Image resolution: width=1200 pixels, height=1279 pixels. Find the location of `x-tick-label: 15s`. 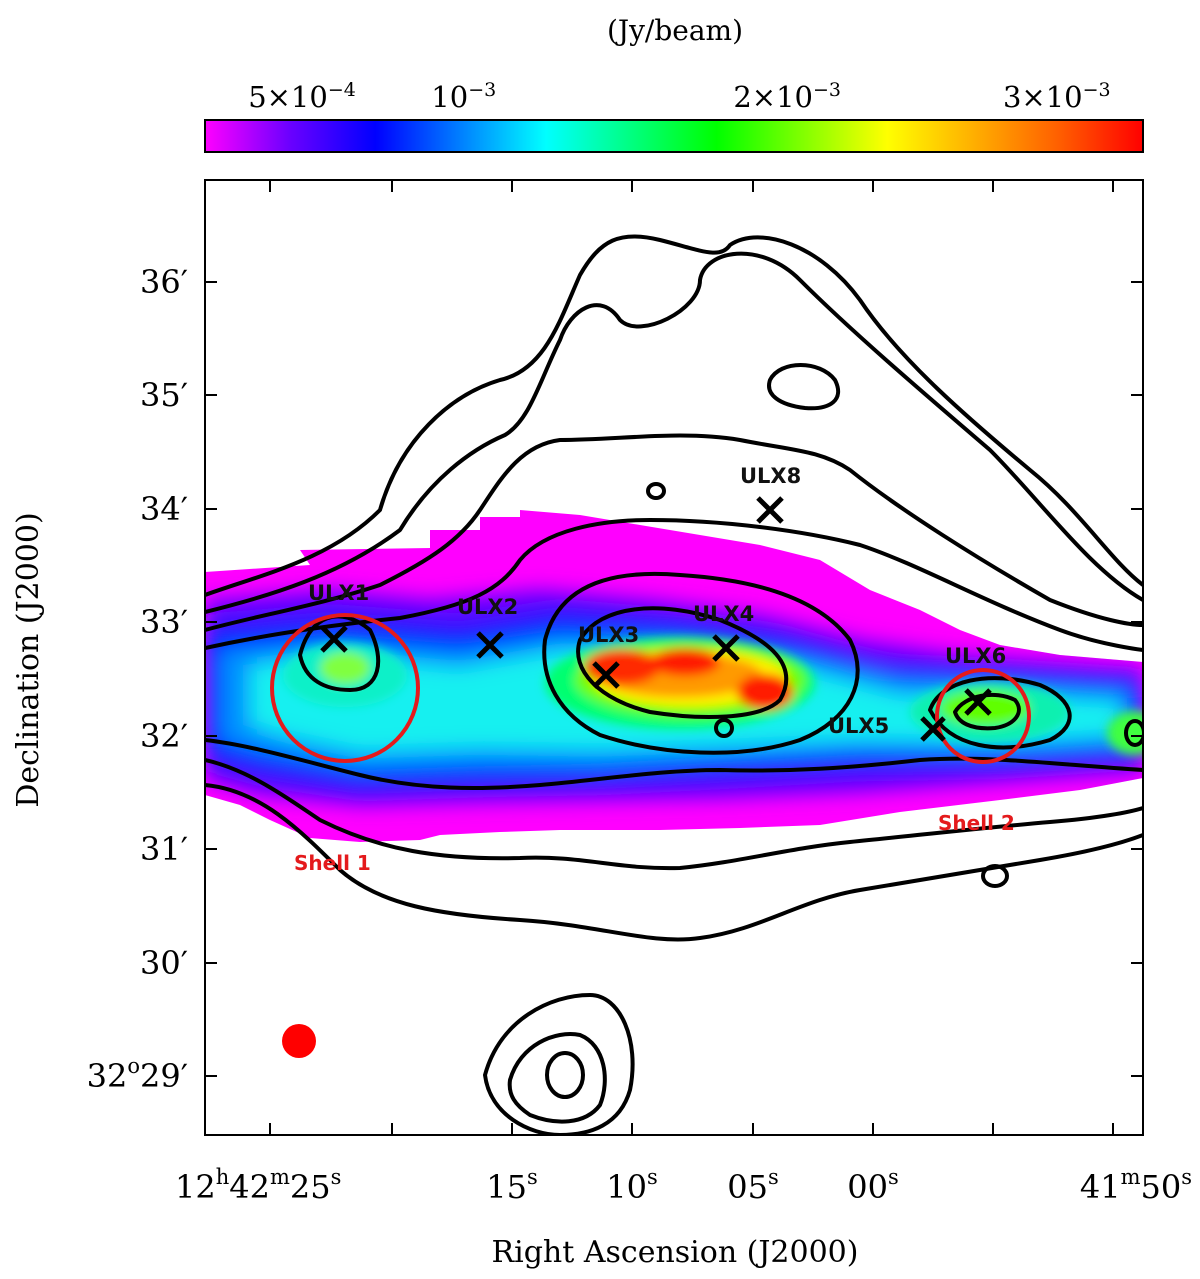

x-tick-label: 15s is located at coordinates (512, 1185).